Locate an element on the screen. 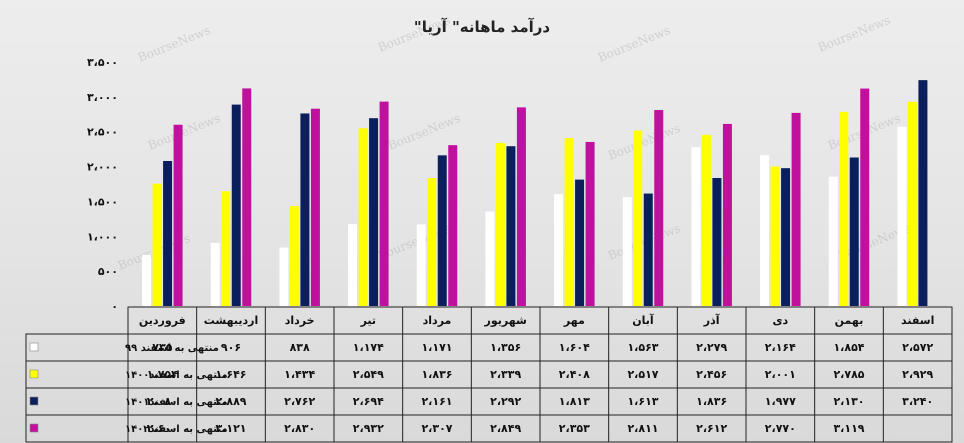  data-cell: ۱،۶۱۳ is located at coordinates (642, 401).